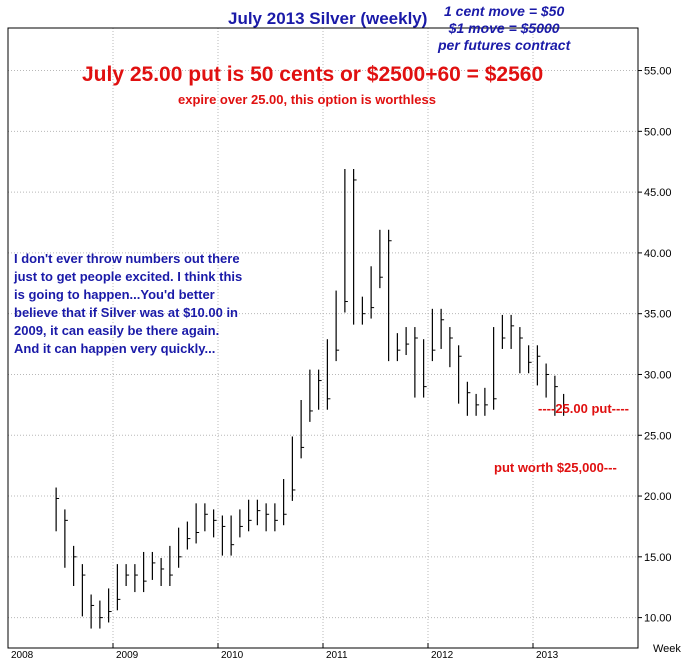 This screenshot has width=690, height=660. What do you see at coordinates (117, 330) in the screenshot?
I see `quote-line: 2009, it can easily be there again.` at bounding box center [117, 330].